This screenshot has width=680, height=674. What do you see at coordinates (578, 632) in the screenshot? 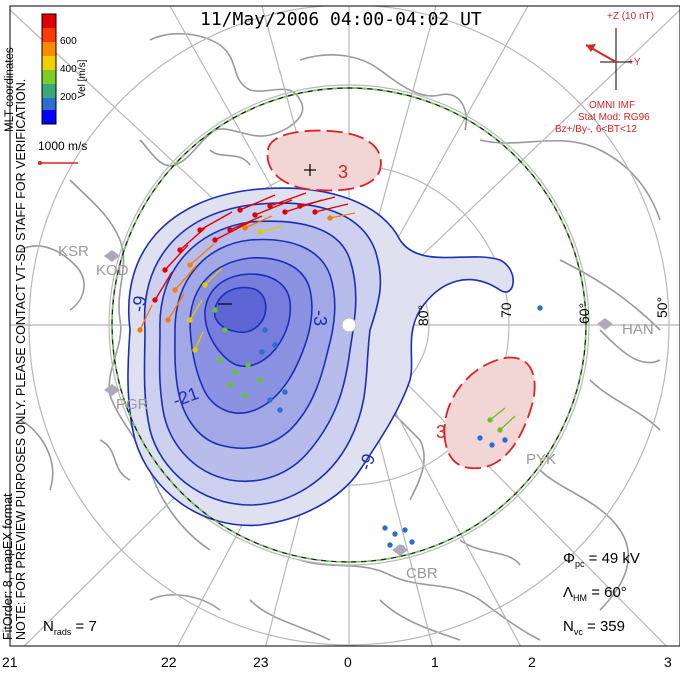
I see `nvc-sub: vc` at bounding box center [578, 632].